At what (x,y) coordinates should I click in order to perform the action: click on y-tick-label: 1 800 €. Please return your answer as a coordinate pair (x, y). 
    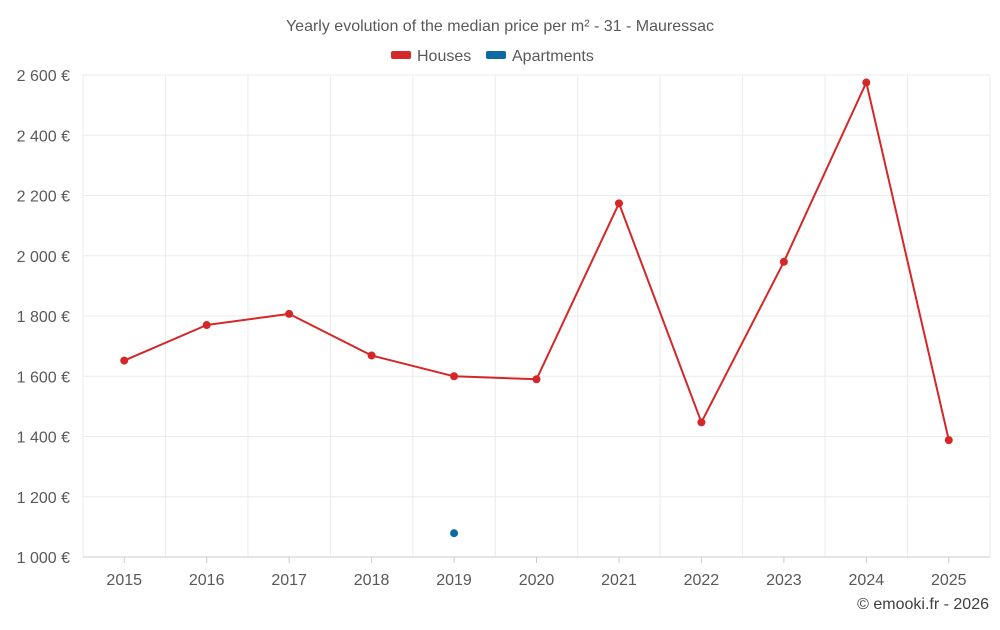
    Looking at the image, I should click on (43, 317).